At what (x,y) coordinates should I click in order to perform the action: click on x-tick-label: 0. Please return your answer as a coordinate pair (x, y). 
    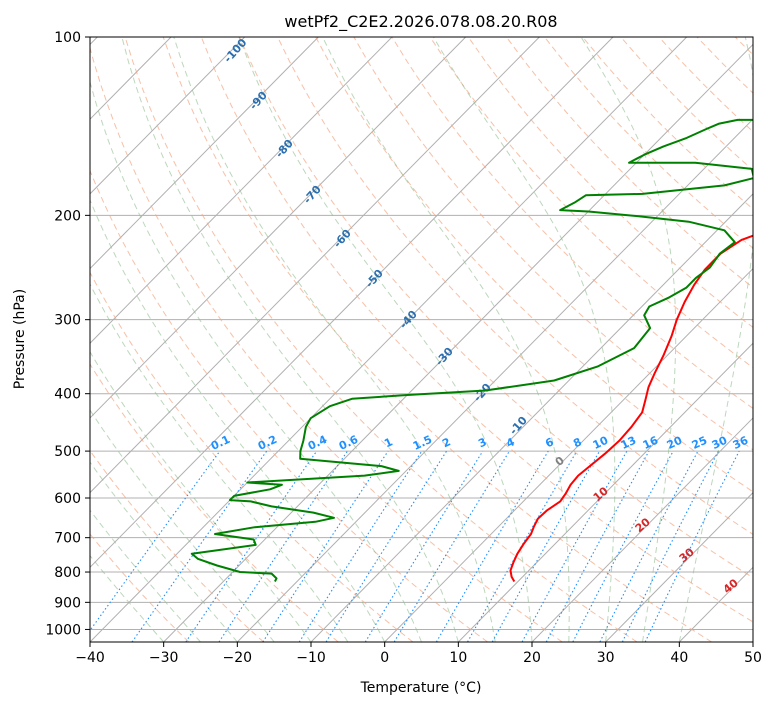
    Looking at the image, I should click on (384, 658).